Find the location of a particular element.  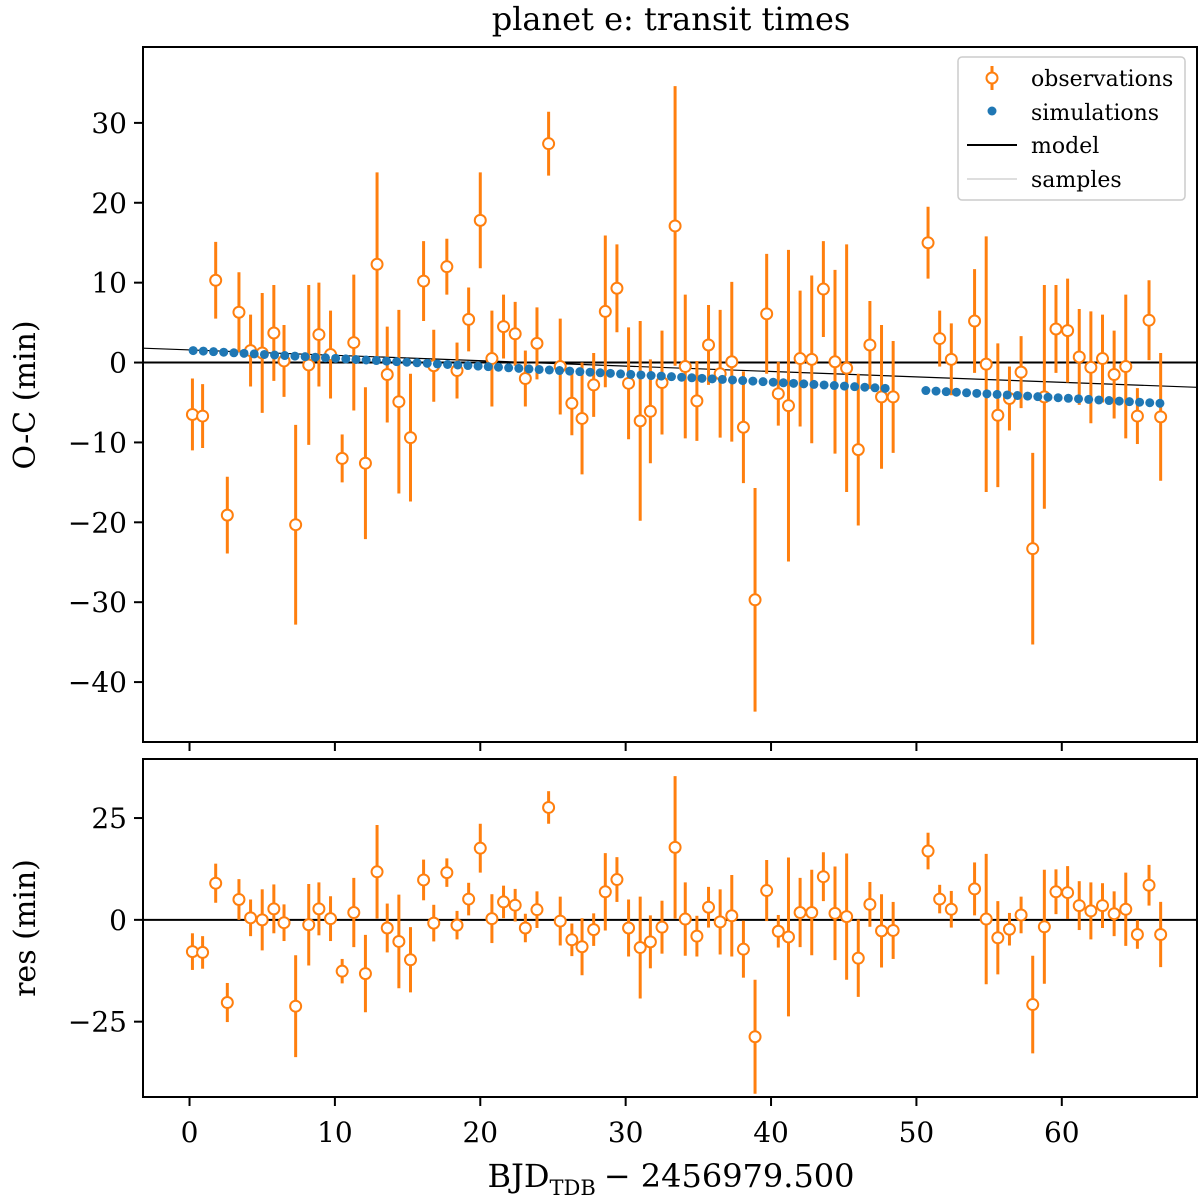

top-ytick-label: −10 is located at coordinates (97, 442).